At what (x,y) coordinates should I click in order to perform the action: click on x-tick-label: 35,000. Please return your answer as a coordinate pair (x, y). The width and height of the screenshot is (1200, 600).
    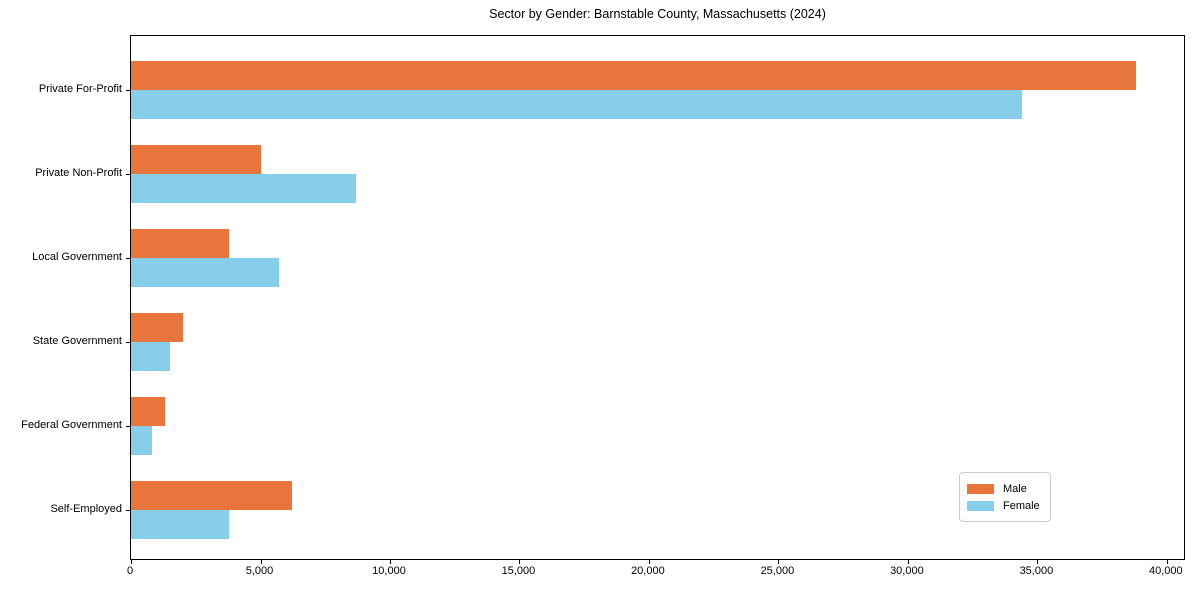
    Looking at the image, I should click on (1036, 571).